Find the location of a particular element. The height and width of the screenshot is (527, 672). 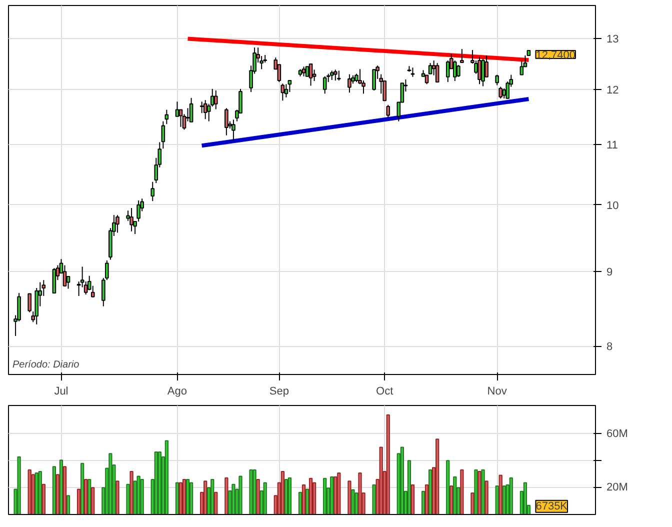

y-tick-label: 11 is located at coordinates (612, 146).